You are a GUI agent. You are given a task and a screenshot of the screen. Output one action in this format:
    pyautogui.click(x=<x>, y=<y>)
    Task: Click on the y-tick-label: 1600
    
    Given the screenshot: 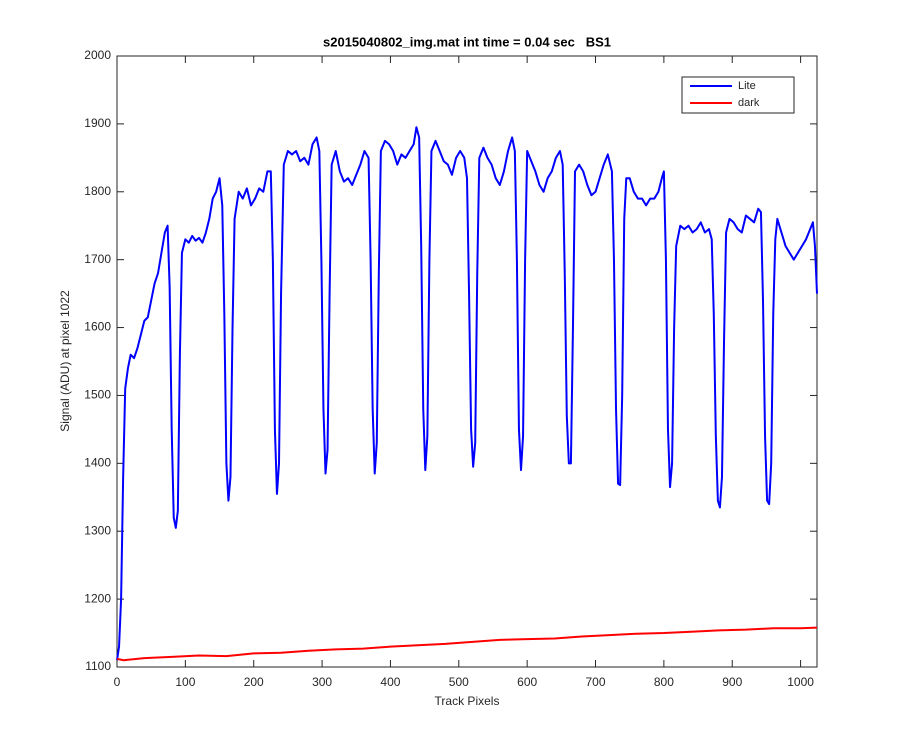 What is the action you would take?
    pyautogui.click(x=97, y=327)
    